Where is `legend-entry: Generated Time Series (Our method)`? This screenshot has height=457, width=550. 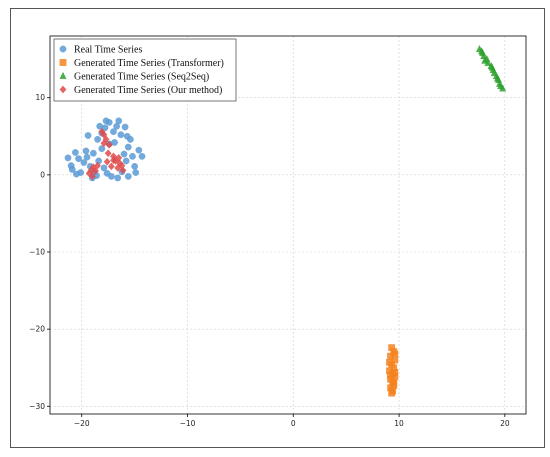 legend-entry: Generated Time Series (Our method) is located at coordinates (148, 90).